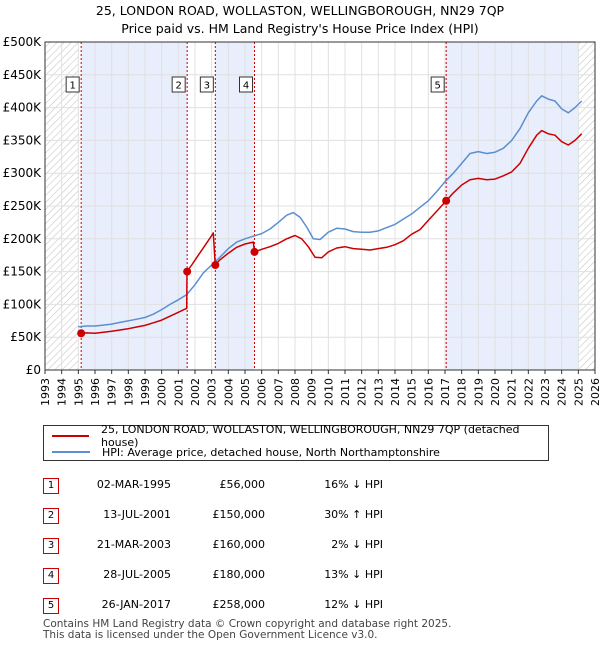 Image resolution: width=600 pixels, height=650 pixels. I want to click on sale-number-badge: 1, so click(51, 486).